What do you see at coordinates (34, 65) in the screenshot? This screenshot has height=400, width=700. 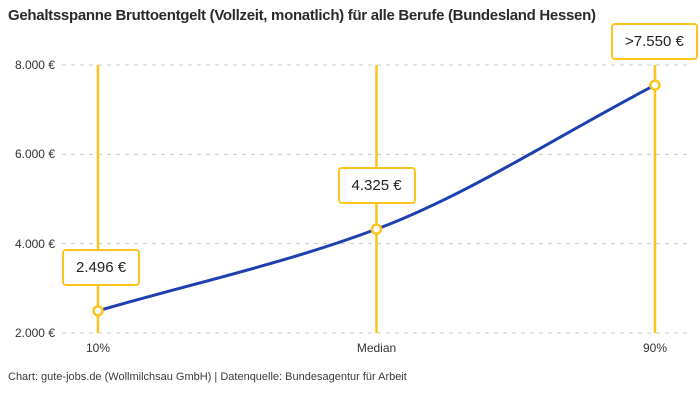 I see `y-axis-tick-label: 8.000 €` at bounding box center [34, 65].